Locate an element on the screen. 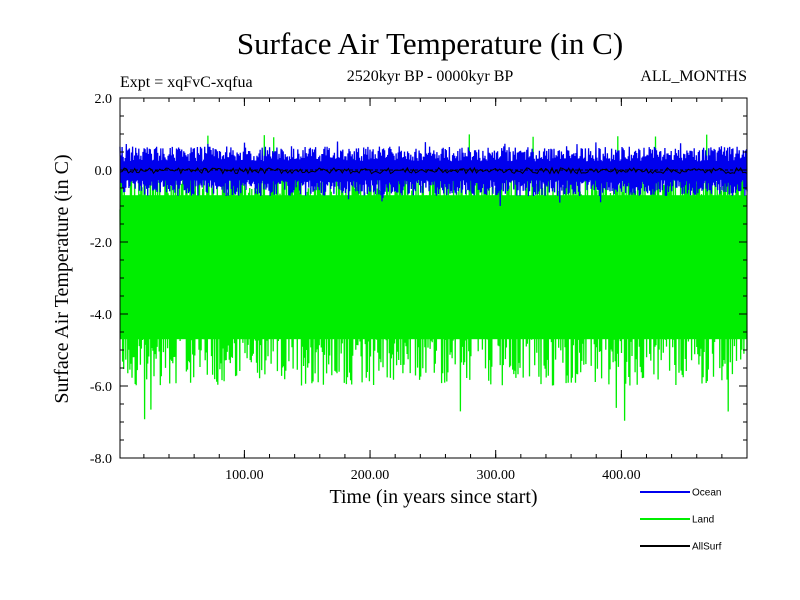 This screenshot has height=600, width=800. y-tick-label: -2.0 is located at coordinates (101, 243).